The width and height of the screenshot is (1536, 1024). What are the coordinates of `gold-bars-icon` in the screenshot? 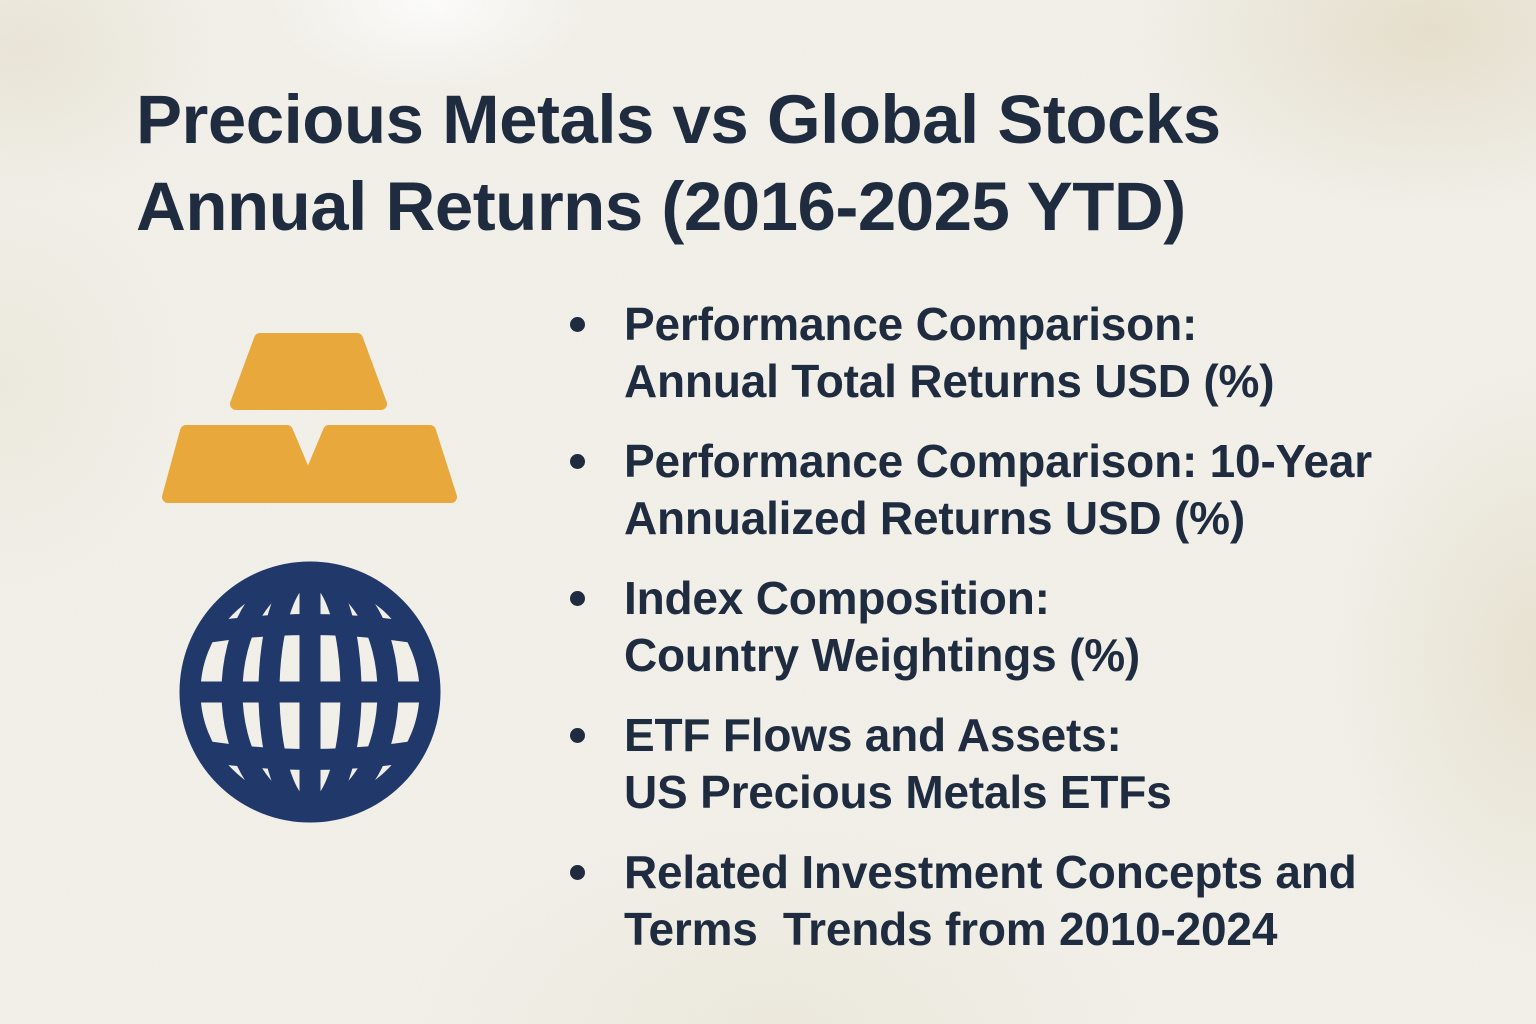 It's located at (309, 418).